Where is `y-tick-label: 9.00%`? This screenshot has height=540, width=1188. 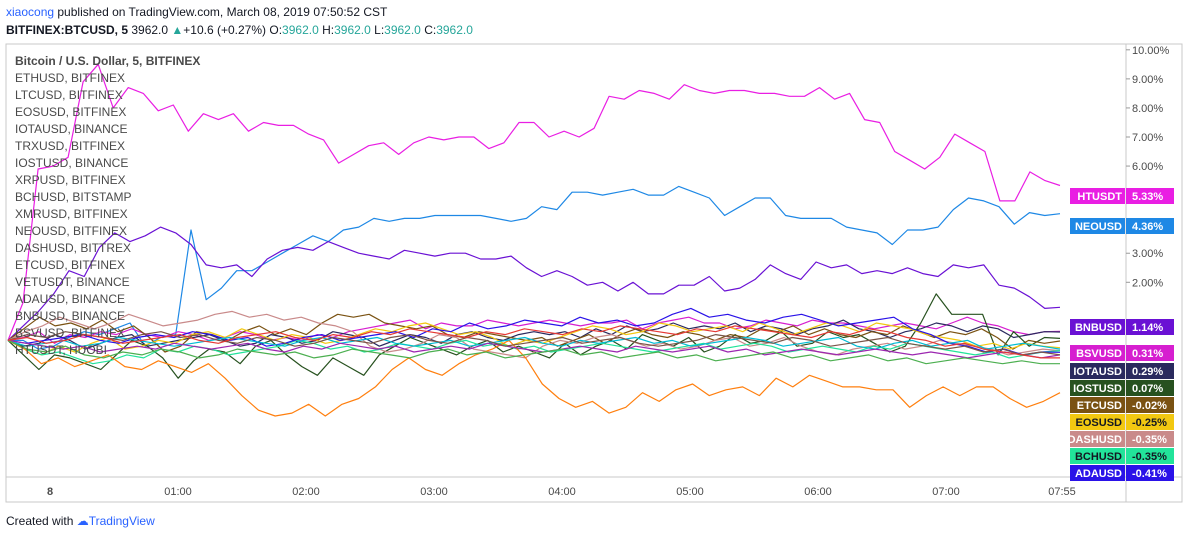
y-tick-label: 9.00% is located at coordinates (1147, 80).